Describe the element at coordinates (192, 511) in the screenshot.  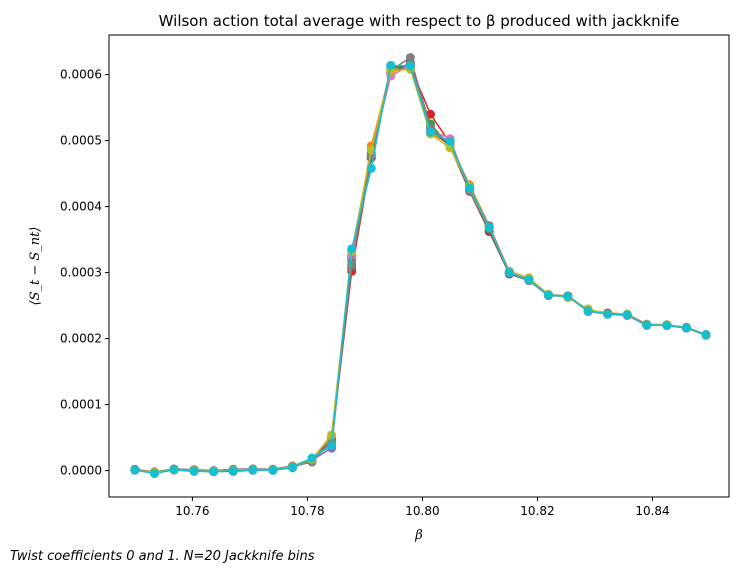
I see `x-tick-label: 10.76` at that location.